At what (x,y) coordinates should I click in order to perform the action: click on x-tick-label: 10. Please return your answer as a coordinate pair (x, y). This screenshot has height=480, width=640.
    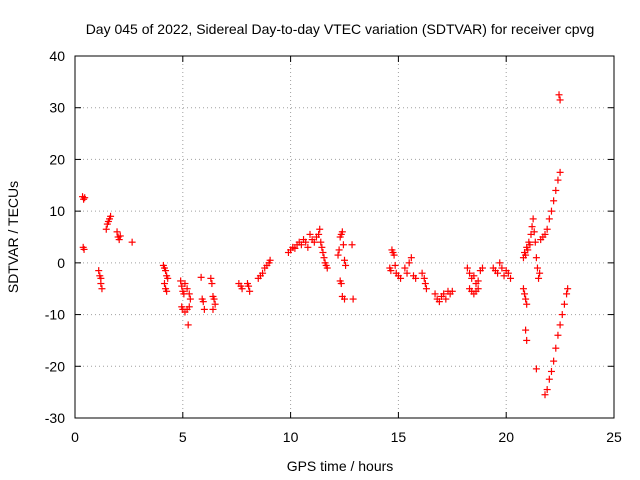
    Looking at the image, I should click on (291, 437).